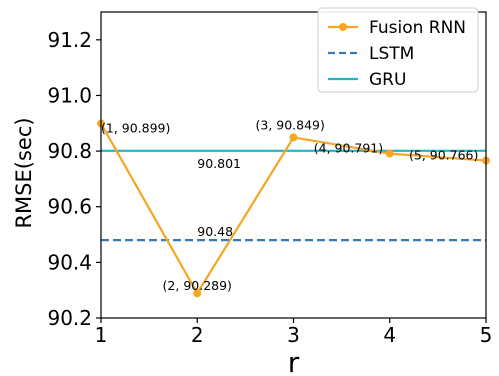  I want to click on y-axis-label: RMSE(sec), so click(24, 172).